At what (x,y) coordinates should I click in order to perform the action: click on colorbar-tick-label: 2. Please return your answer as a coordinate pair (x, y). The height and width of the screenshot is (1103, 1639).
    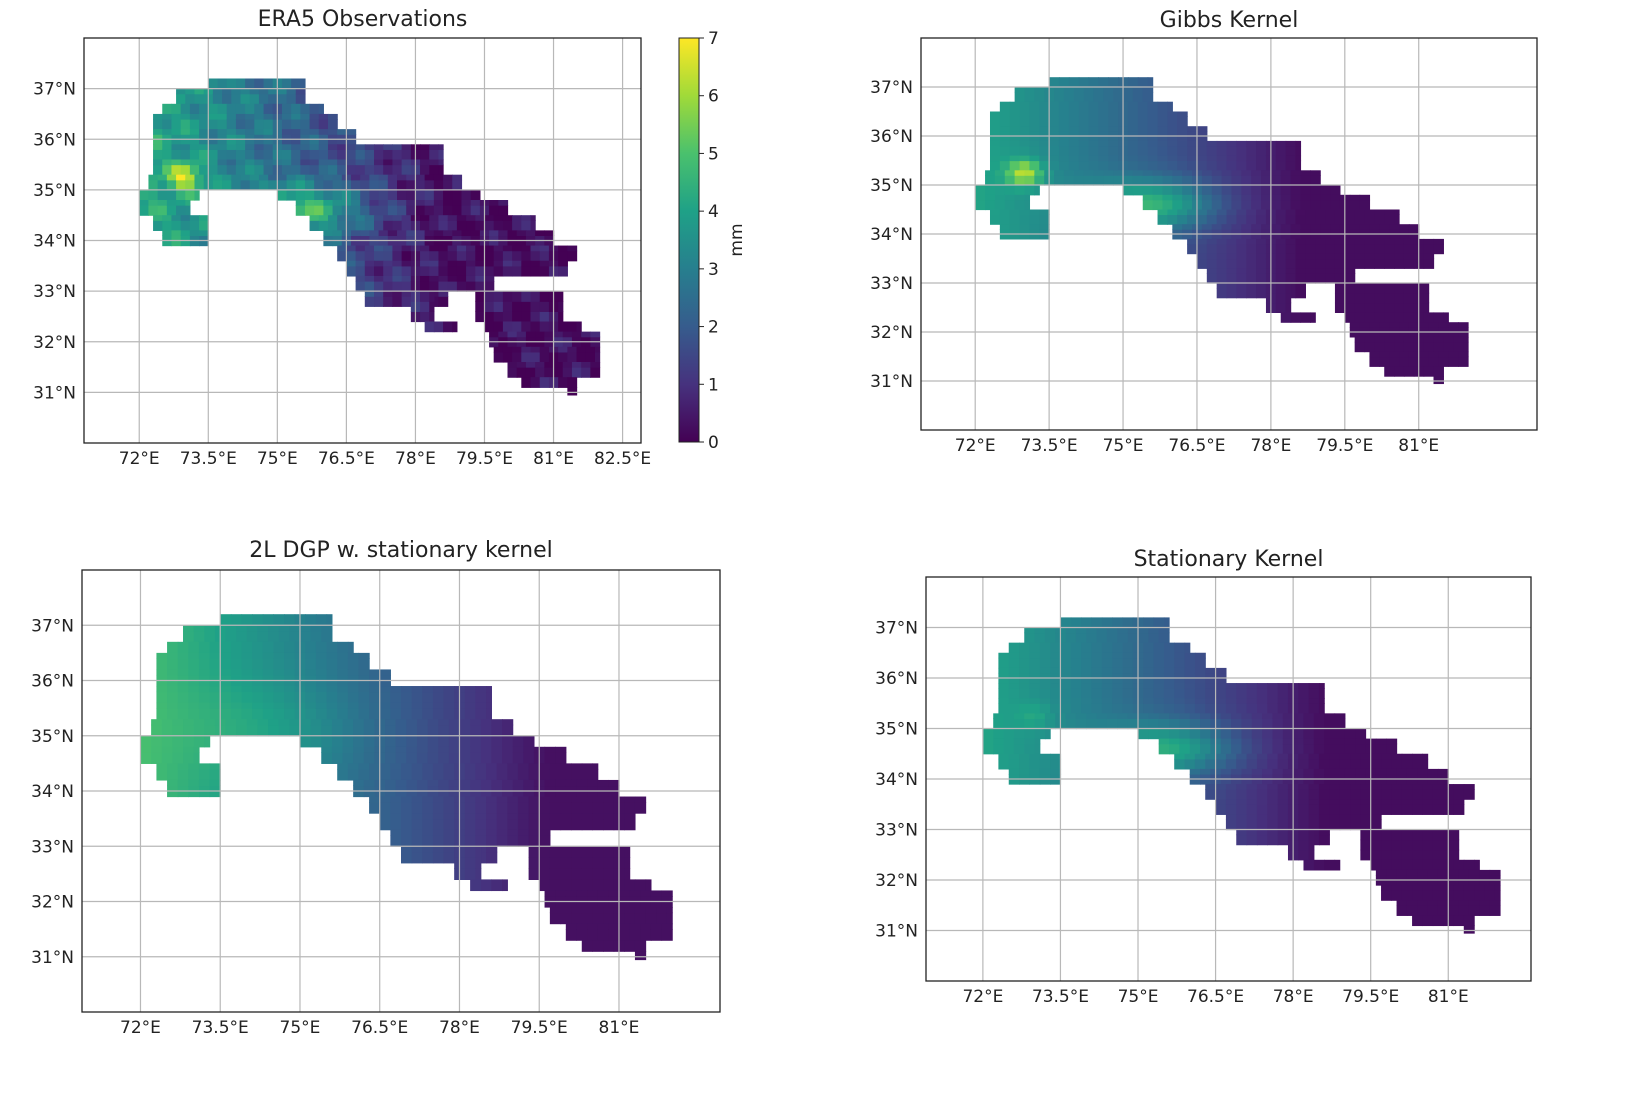
    Looking at the image, I should click on (713, 328).